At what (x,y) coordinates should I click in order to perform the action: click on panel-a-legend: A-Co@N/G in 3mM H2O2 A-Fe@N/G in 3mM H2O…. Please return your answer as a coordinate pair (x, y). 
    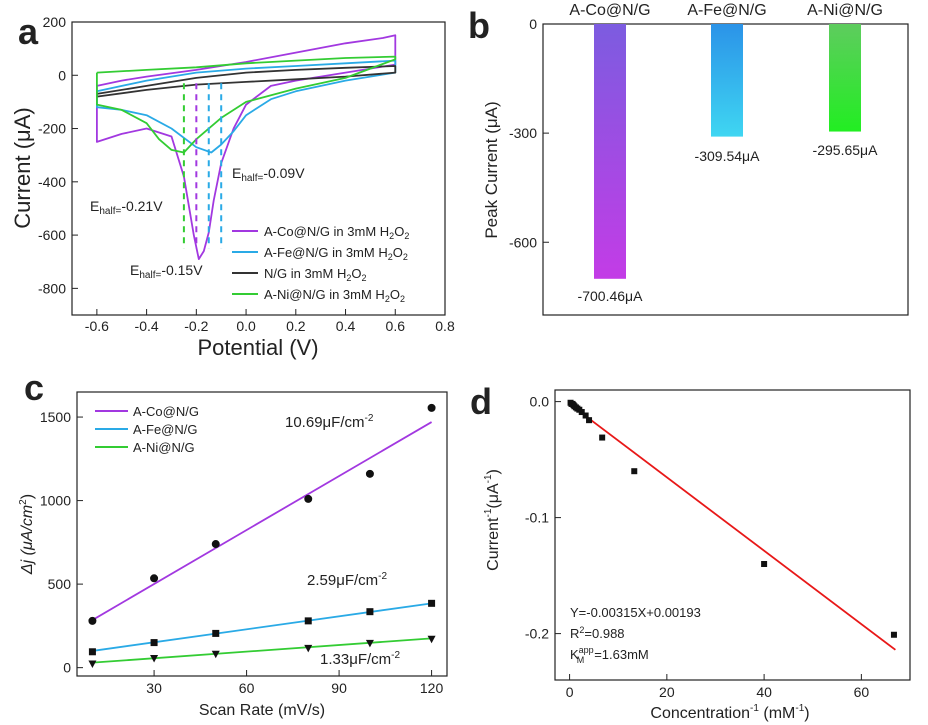
    Looking at the image, I should click on (320, 264).